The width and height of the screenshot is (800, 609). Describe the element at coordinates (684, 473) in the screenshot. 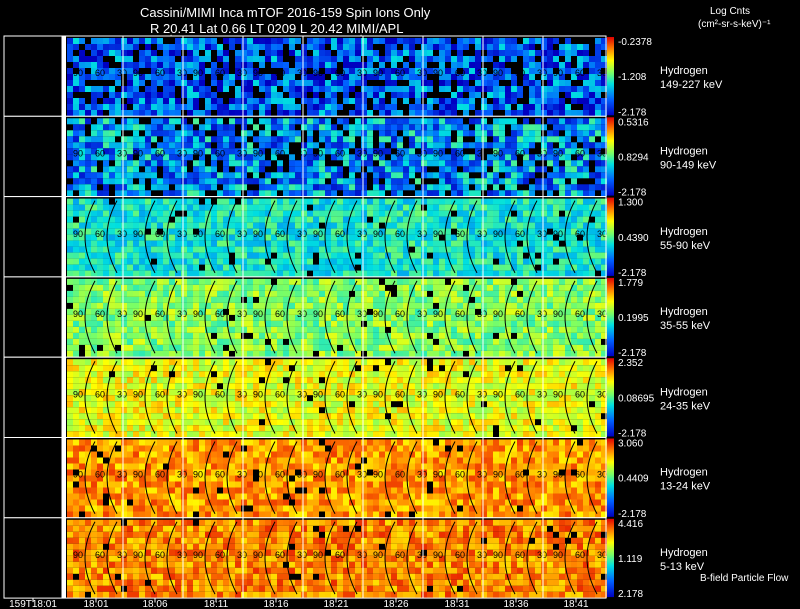

I see `species-label: Hydrogen` at that location.